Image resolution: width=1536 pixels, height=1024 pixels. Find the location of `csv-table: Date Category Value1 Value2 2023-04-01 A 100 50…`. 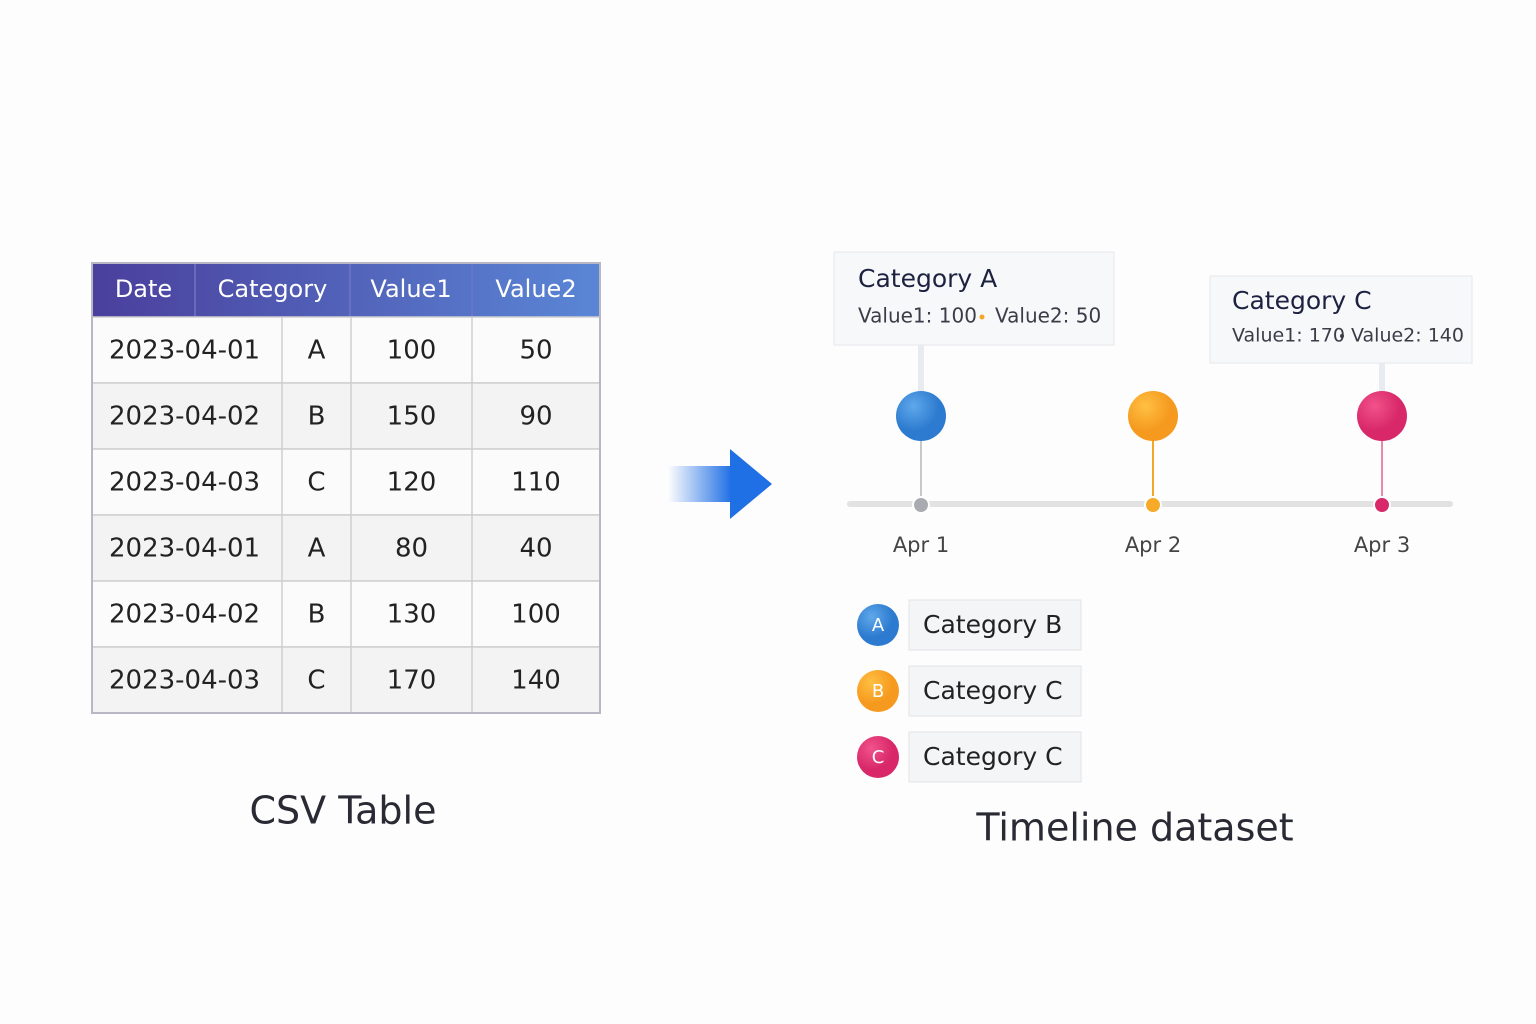

csv-table: Date Category Value1 Value2 2023-04-01 A 100 50… is located at coordinates (346, 488).